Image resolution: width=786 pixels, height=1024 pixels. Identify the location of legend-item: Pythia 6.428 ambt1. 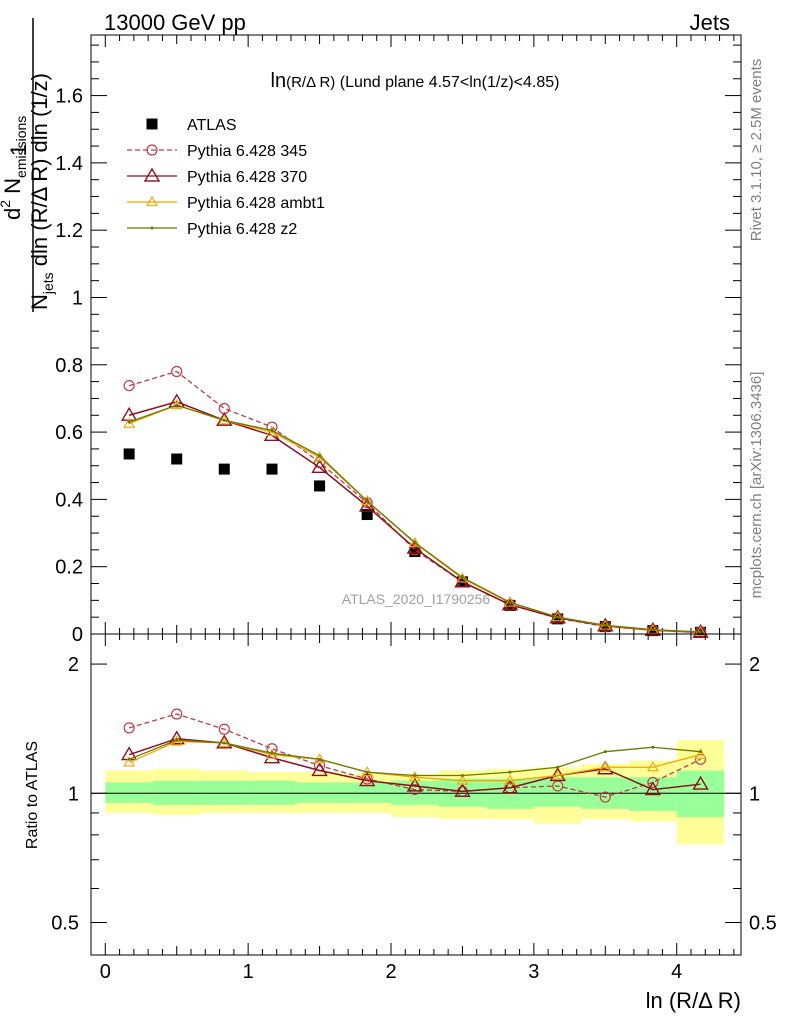
(226, 203).